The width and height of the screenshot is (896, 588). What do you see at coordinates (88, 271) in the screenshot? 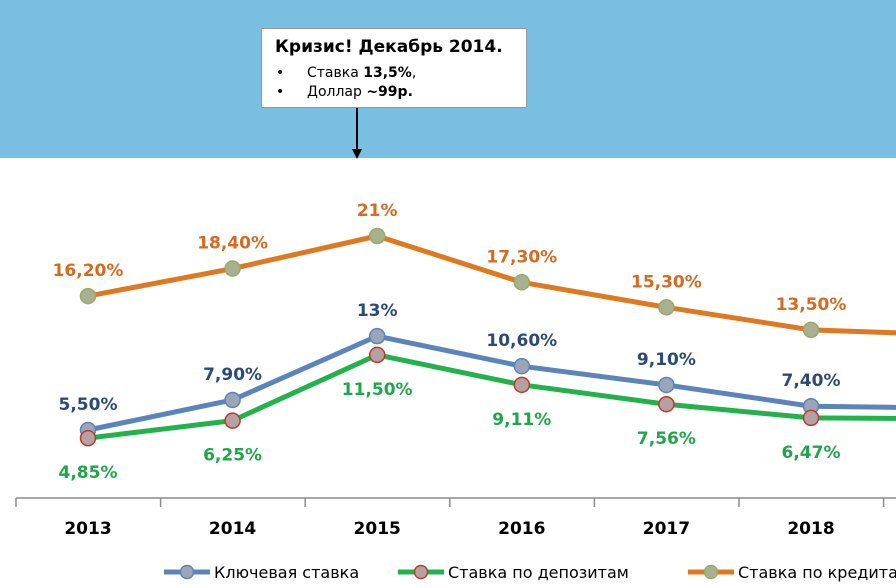
I see `data-label: 16,20%` at bounding box center [88, 271].